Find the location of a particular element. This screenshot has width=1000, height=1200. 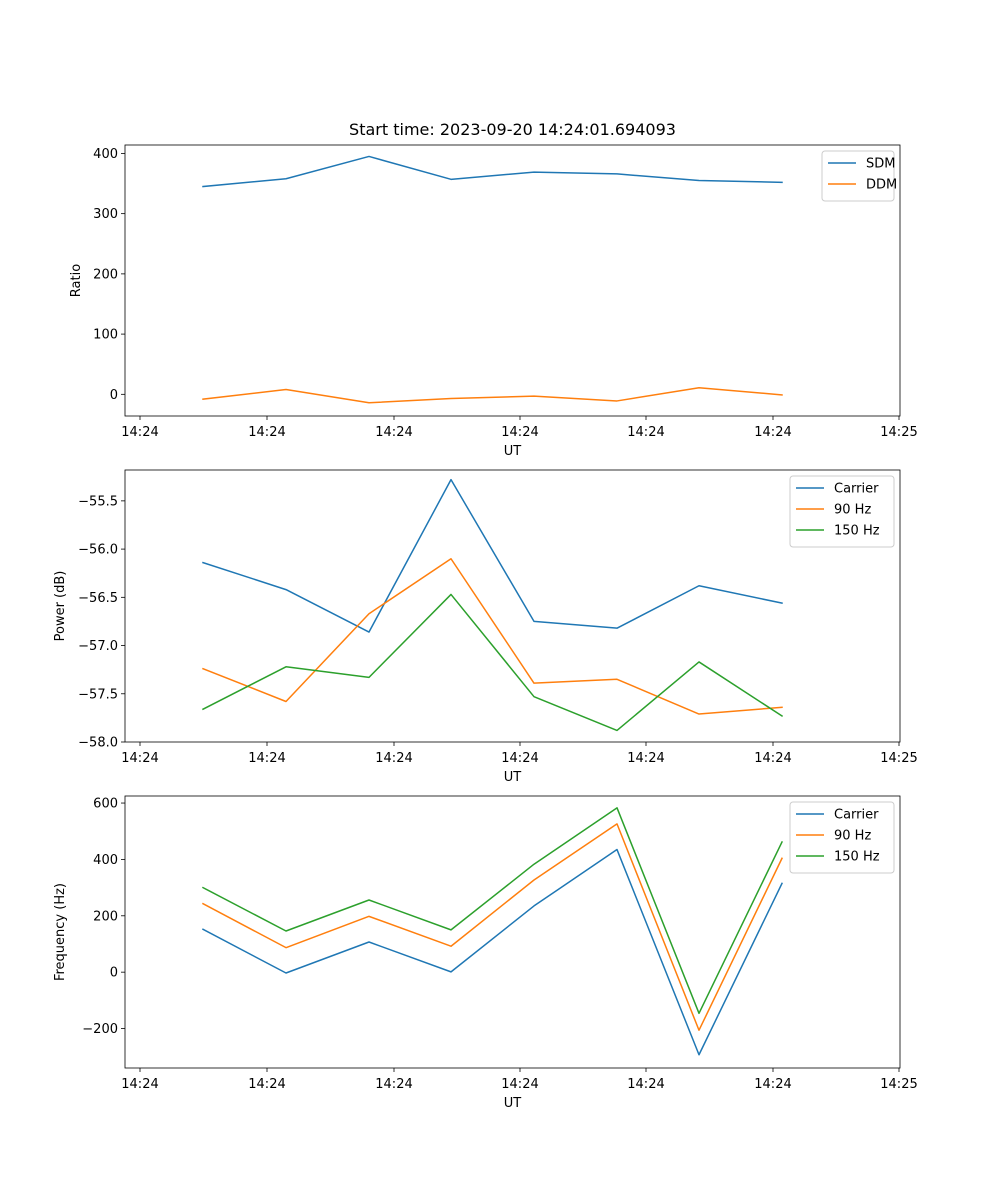

y-tick-label: −58.0 is located at coordinates (98, 743).